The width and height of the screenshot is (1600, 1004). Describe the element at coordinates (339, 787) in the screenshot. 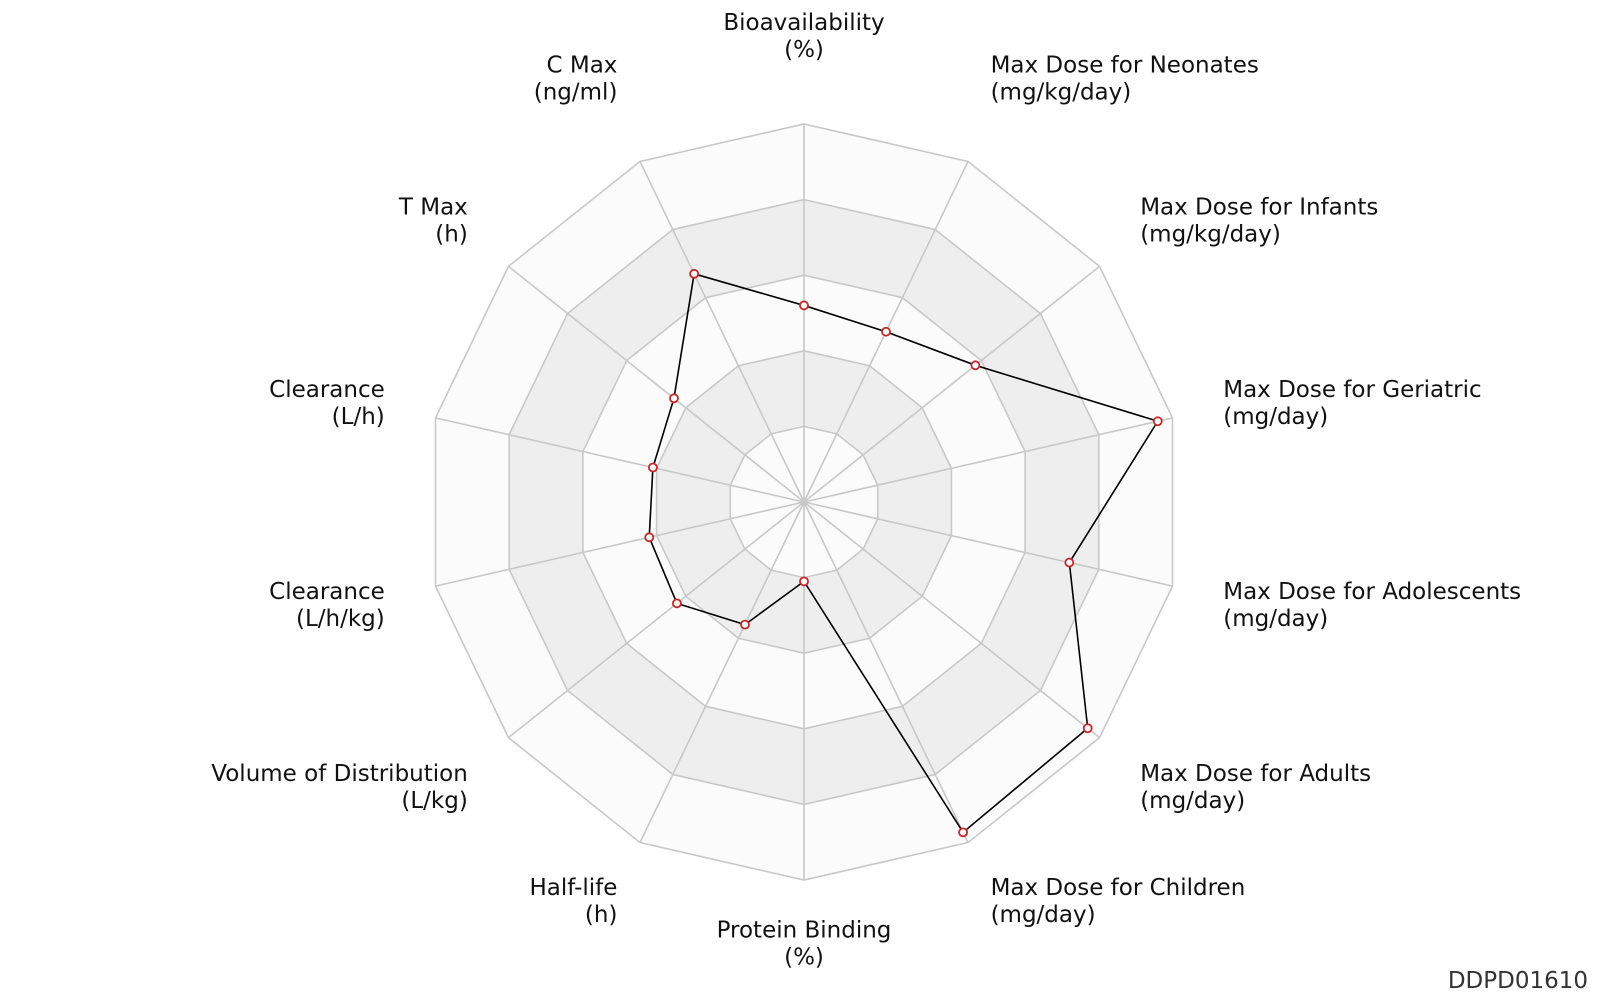

I see `axis-label-10: Volume of Distribution(L/kg)` at that location.